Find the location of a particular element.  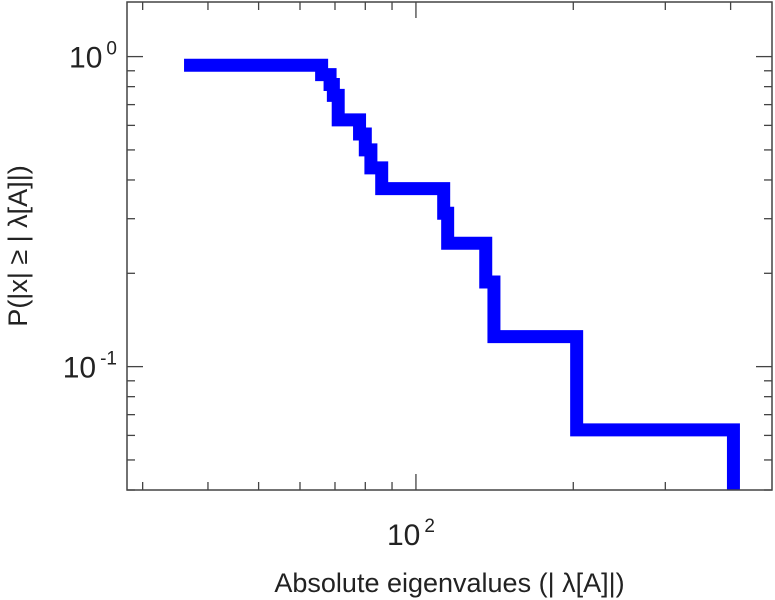

y-tick-label: 10 0 is located at coordinates (93, 57).